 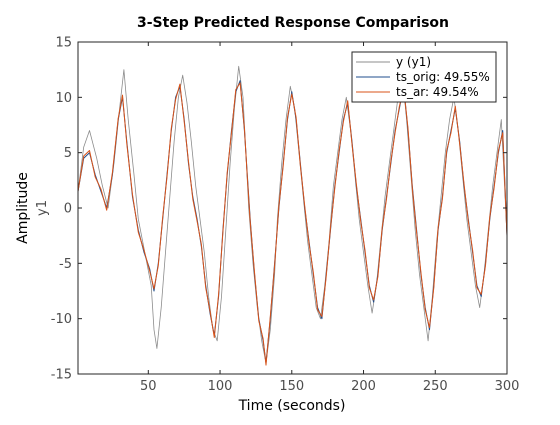 What do you see at coordinates (291, 386) in the screenshot?
I see `x-tick-label: 150` at bounding box center [291, 386].